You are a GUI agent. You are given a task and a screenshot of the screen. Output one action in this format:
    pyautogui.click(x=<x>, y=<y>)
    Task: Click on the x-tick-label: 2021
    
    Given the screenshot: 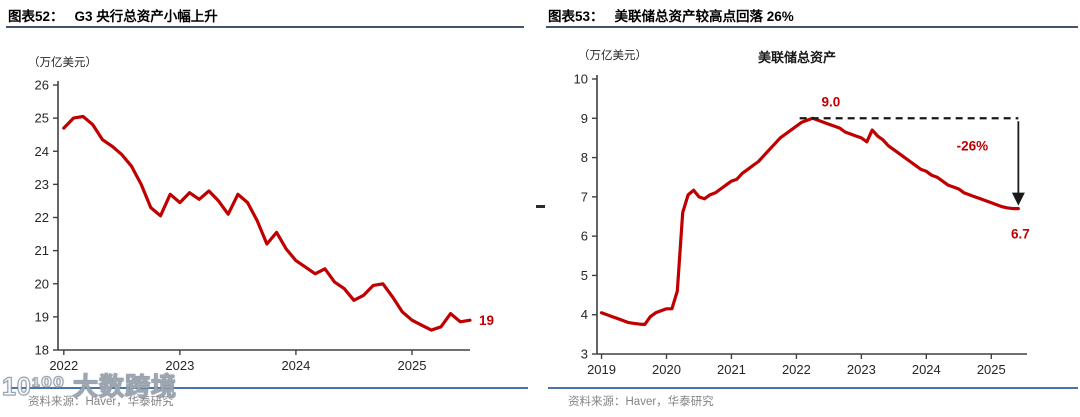 What is the action you would take?
    pyautogui.click(x=731, y=368)
    